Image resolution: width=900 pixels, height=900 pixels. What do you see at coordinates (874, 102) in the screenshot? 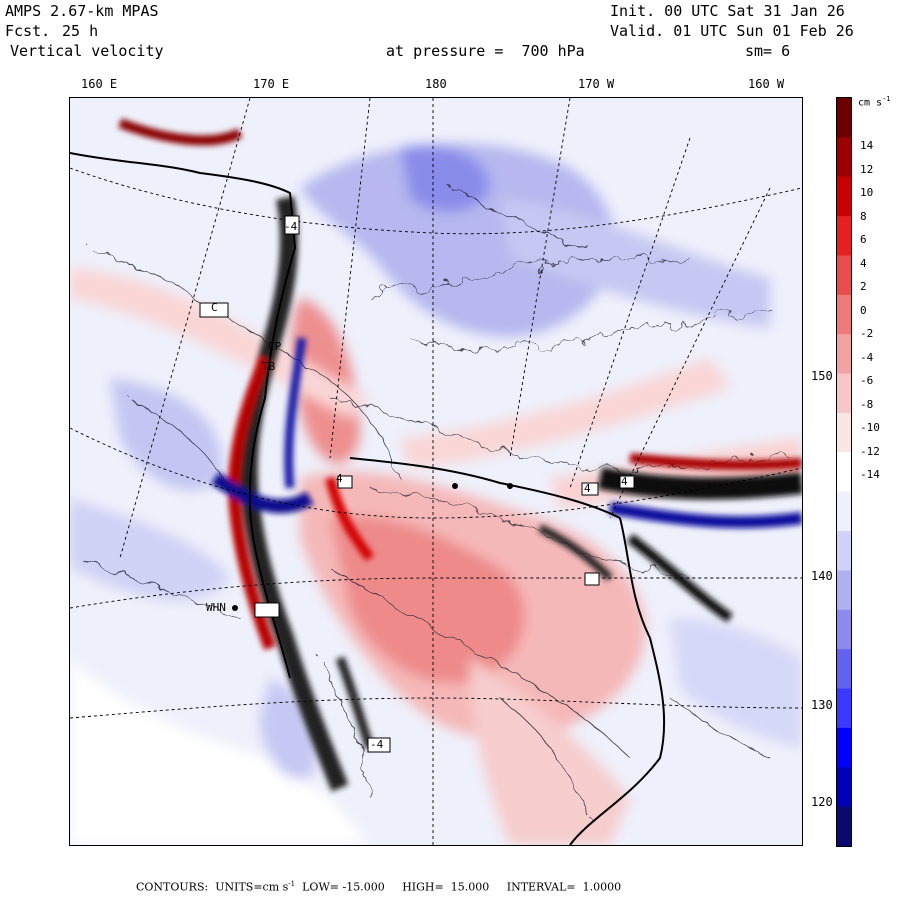
I see `colorbar-units: cm s-1` at bounding box center [874, 102].